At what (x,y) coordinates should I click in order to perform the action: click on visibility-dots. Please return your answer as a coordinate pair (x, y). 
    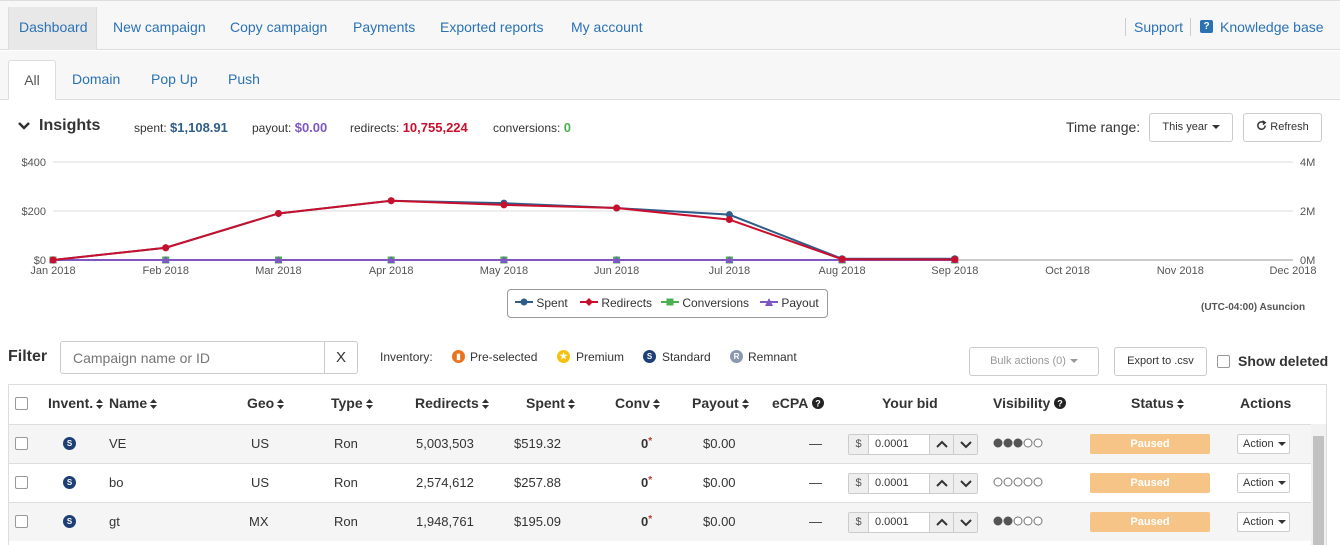
    Looking at the image, I should click on (1018, 482).